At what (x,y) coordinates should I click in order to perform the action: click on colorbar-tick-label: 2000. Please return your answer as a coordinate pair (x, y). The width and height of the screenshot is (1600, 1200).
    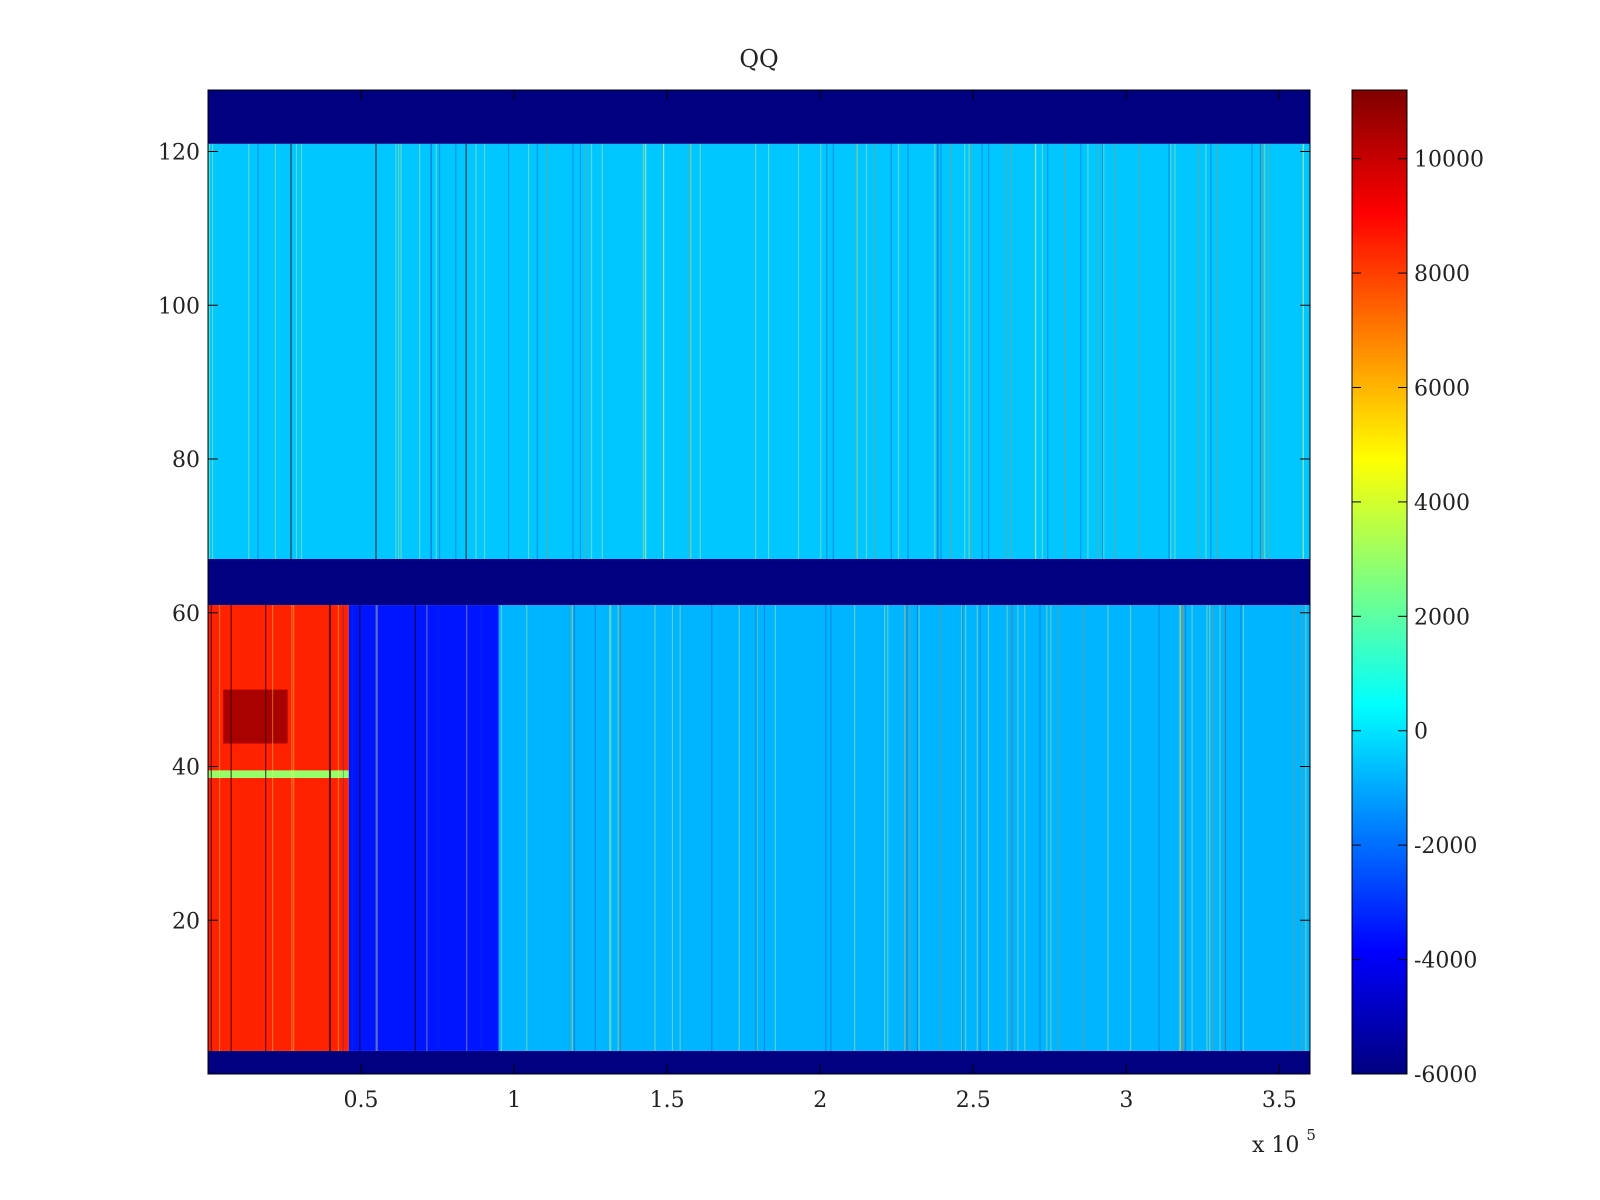
    Looking at the image, I should click on (1442, 617).